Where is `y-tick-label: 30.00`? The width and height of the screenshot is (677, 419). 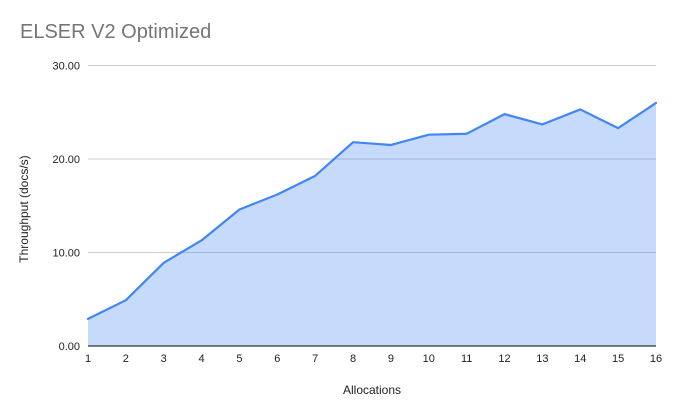
y-tick-label: 30.00 is located at coordinates (66, 67).